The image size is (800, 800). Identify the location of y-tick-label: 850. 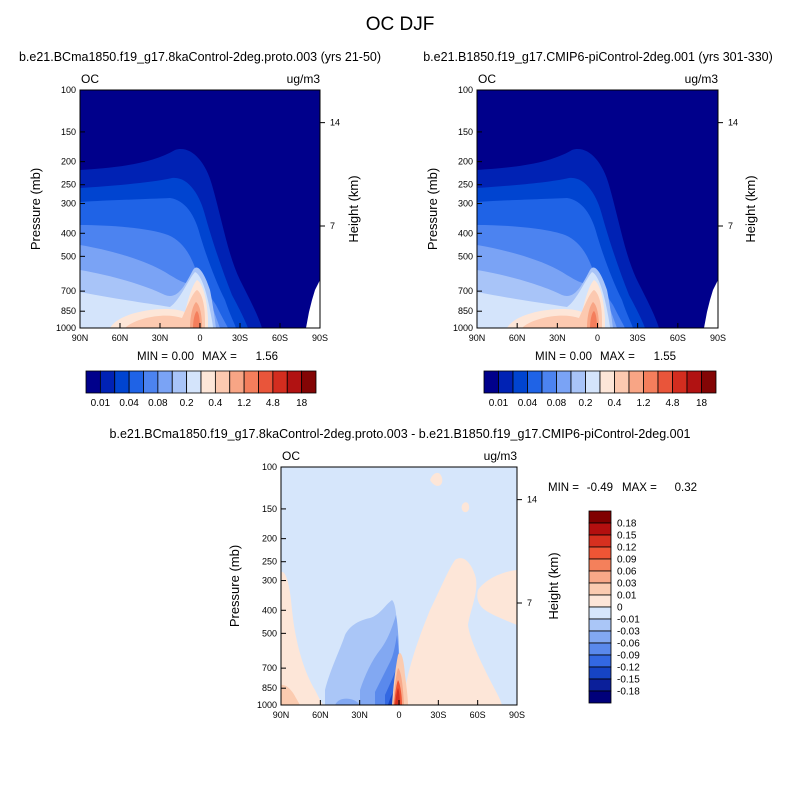
(68, 311).